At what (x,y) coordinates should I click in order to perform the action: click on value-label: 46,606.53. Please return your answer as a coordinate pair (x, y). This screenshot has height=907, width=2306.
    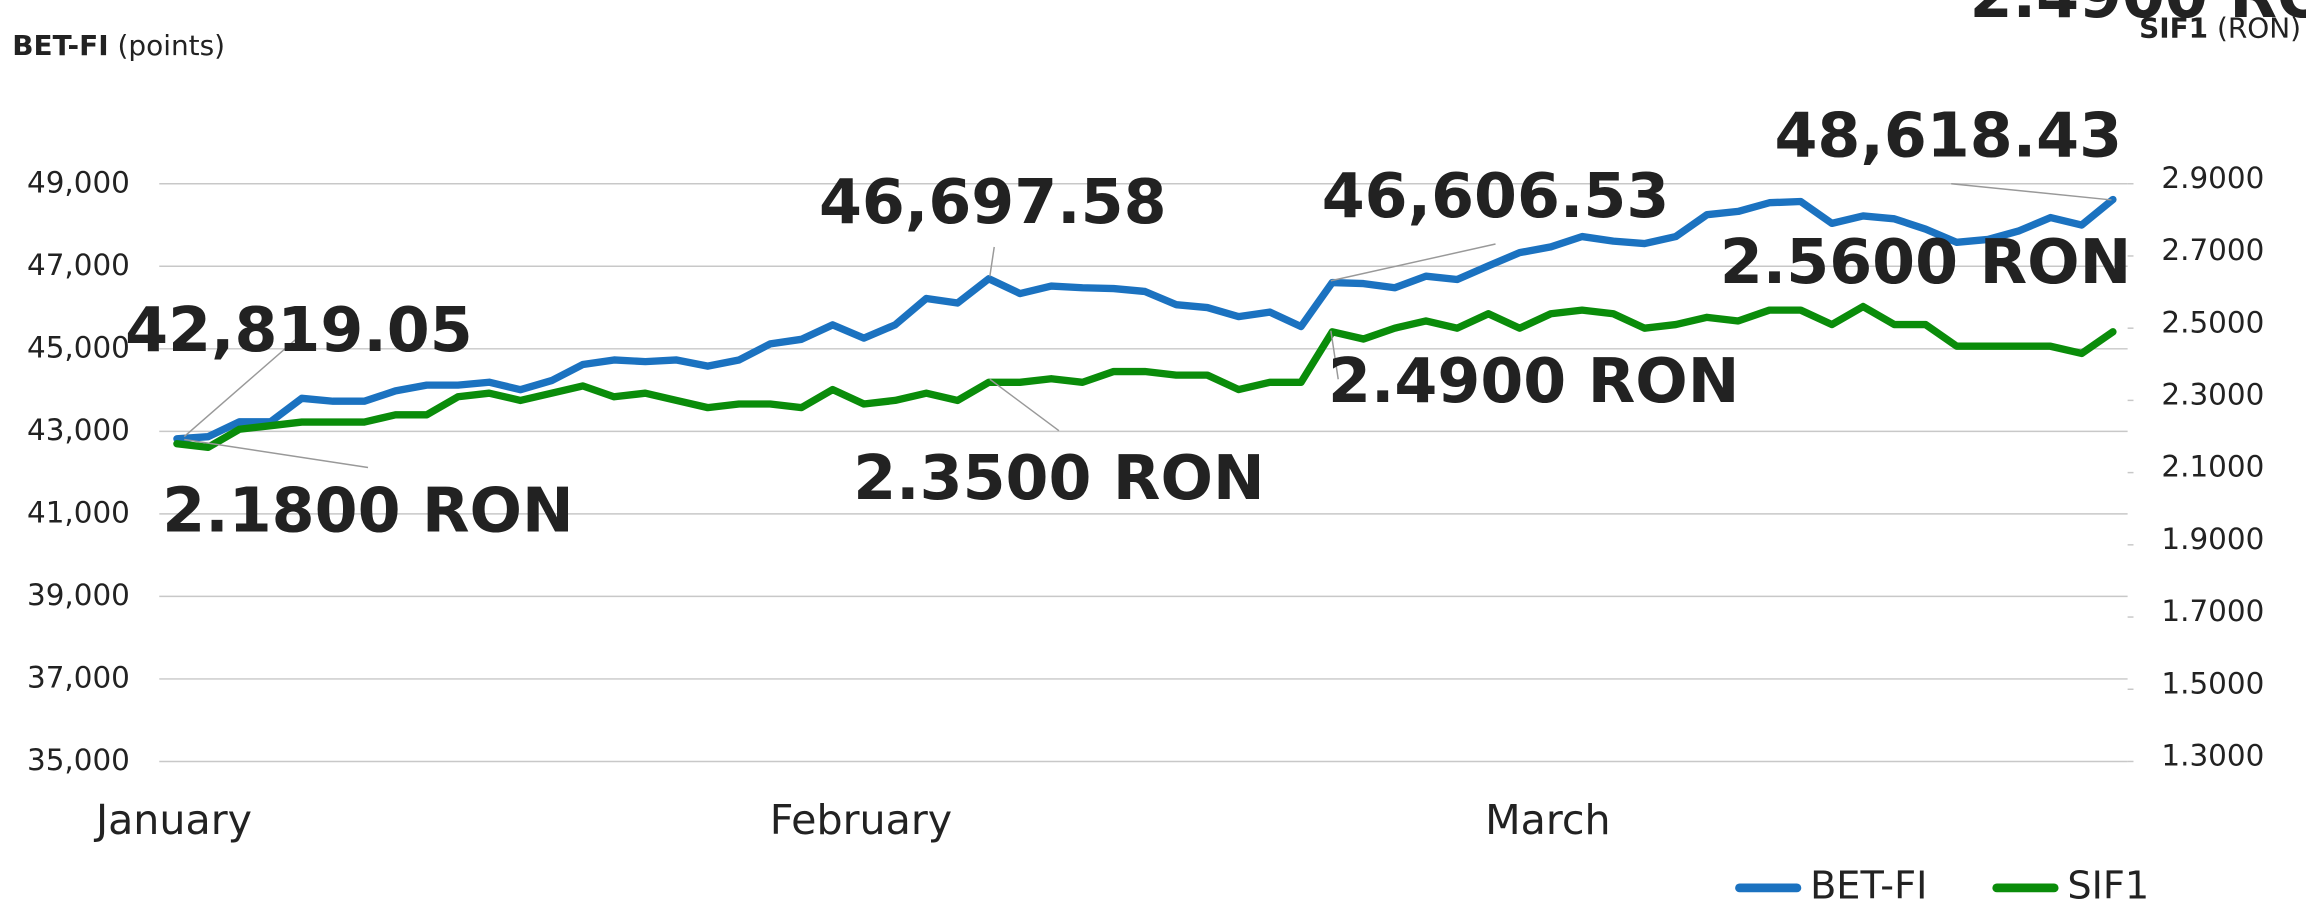
    Looking at the image, I should click on (1496, 196).